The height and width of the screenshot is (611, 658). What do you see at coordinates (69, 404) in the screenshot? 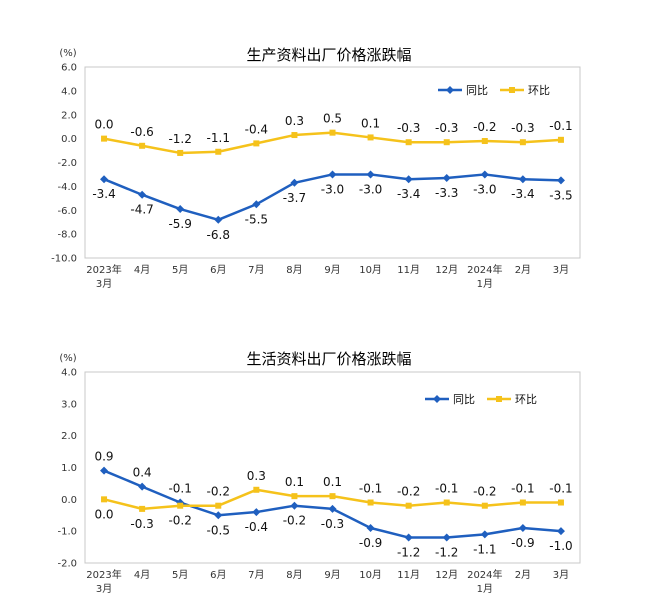
I see `y-tick-label: 3.0` at bounding box center [69, 404].